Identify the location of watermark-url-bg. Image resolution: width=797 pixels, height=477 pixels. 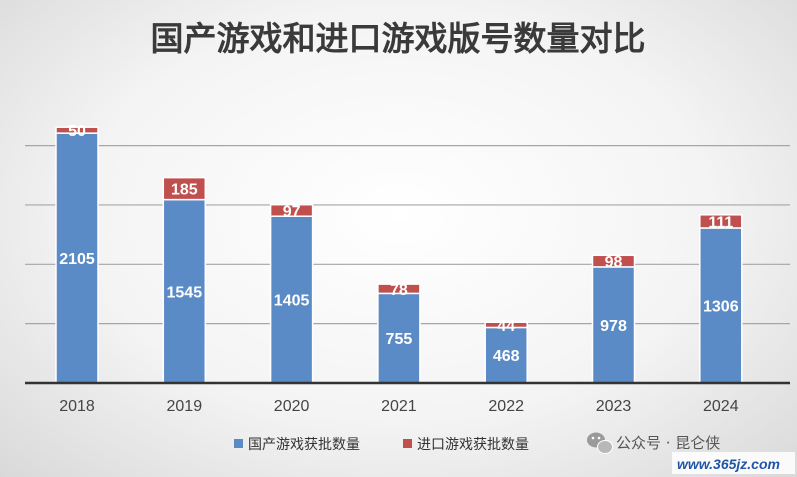
(733, 463).